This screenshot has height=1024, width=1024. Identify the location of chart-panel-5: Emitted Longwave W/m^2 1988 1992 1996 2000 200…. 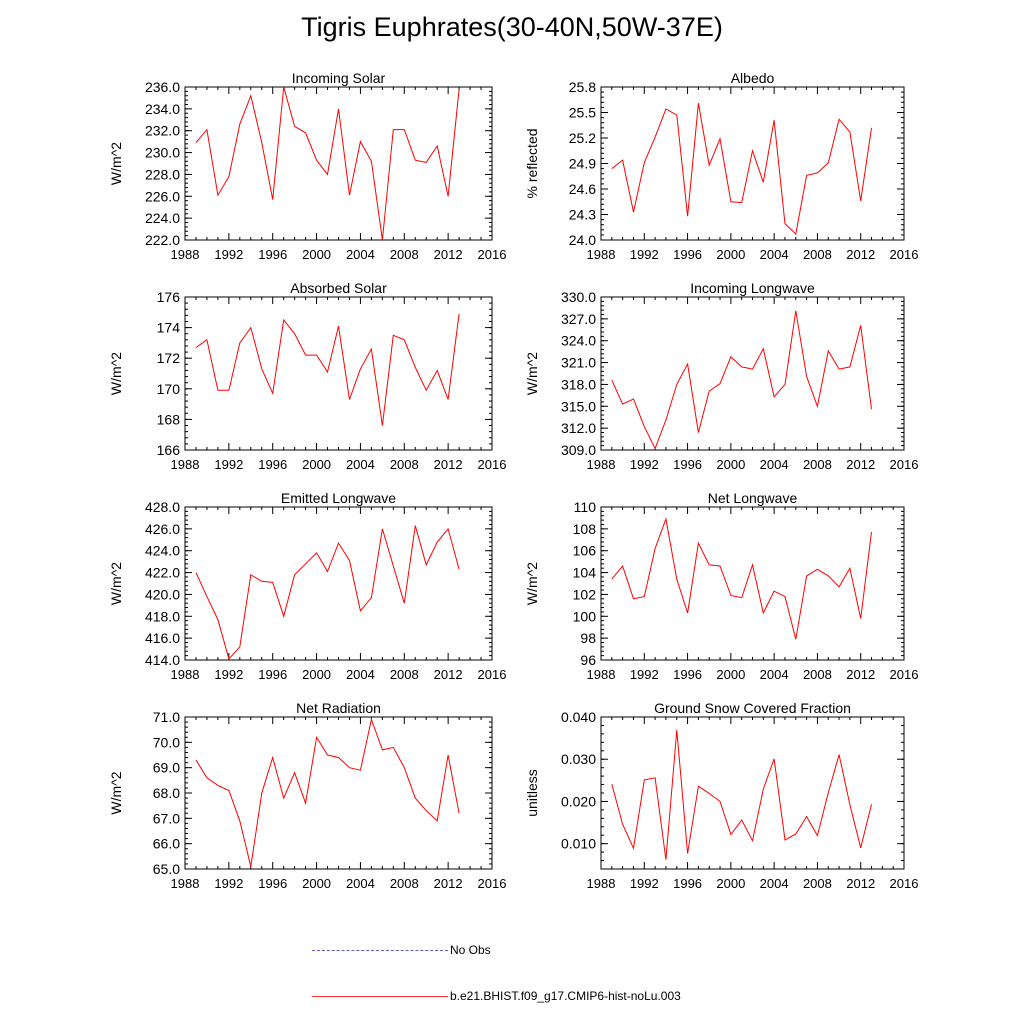
(307, 586).